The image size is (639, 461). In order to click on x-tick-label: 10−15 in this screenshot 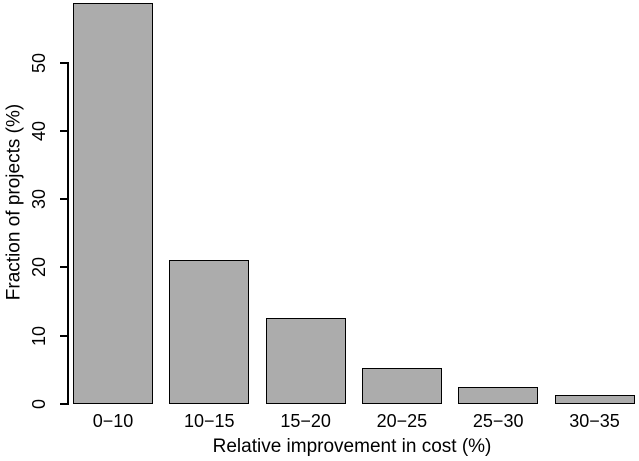, I will do `click(209, 421)`.